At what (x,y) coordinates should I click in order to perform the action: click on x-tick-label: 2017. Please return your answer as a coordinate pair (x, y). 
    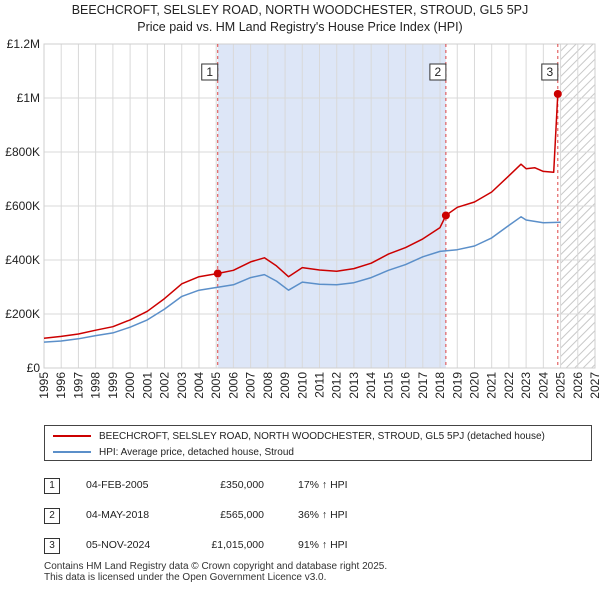
    Looking at the image, I should click on (423, 385).